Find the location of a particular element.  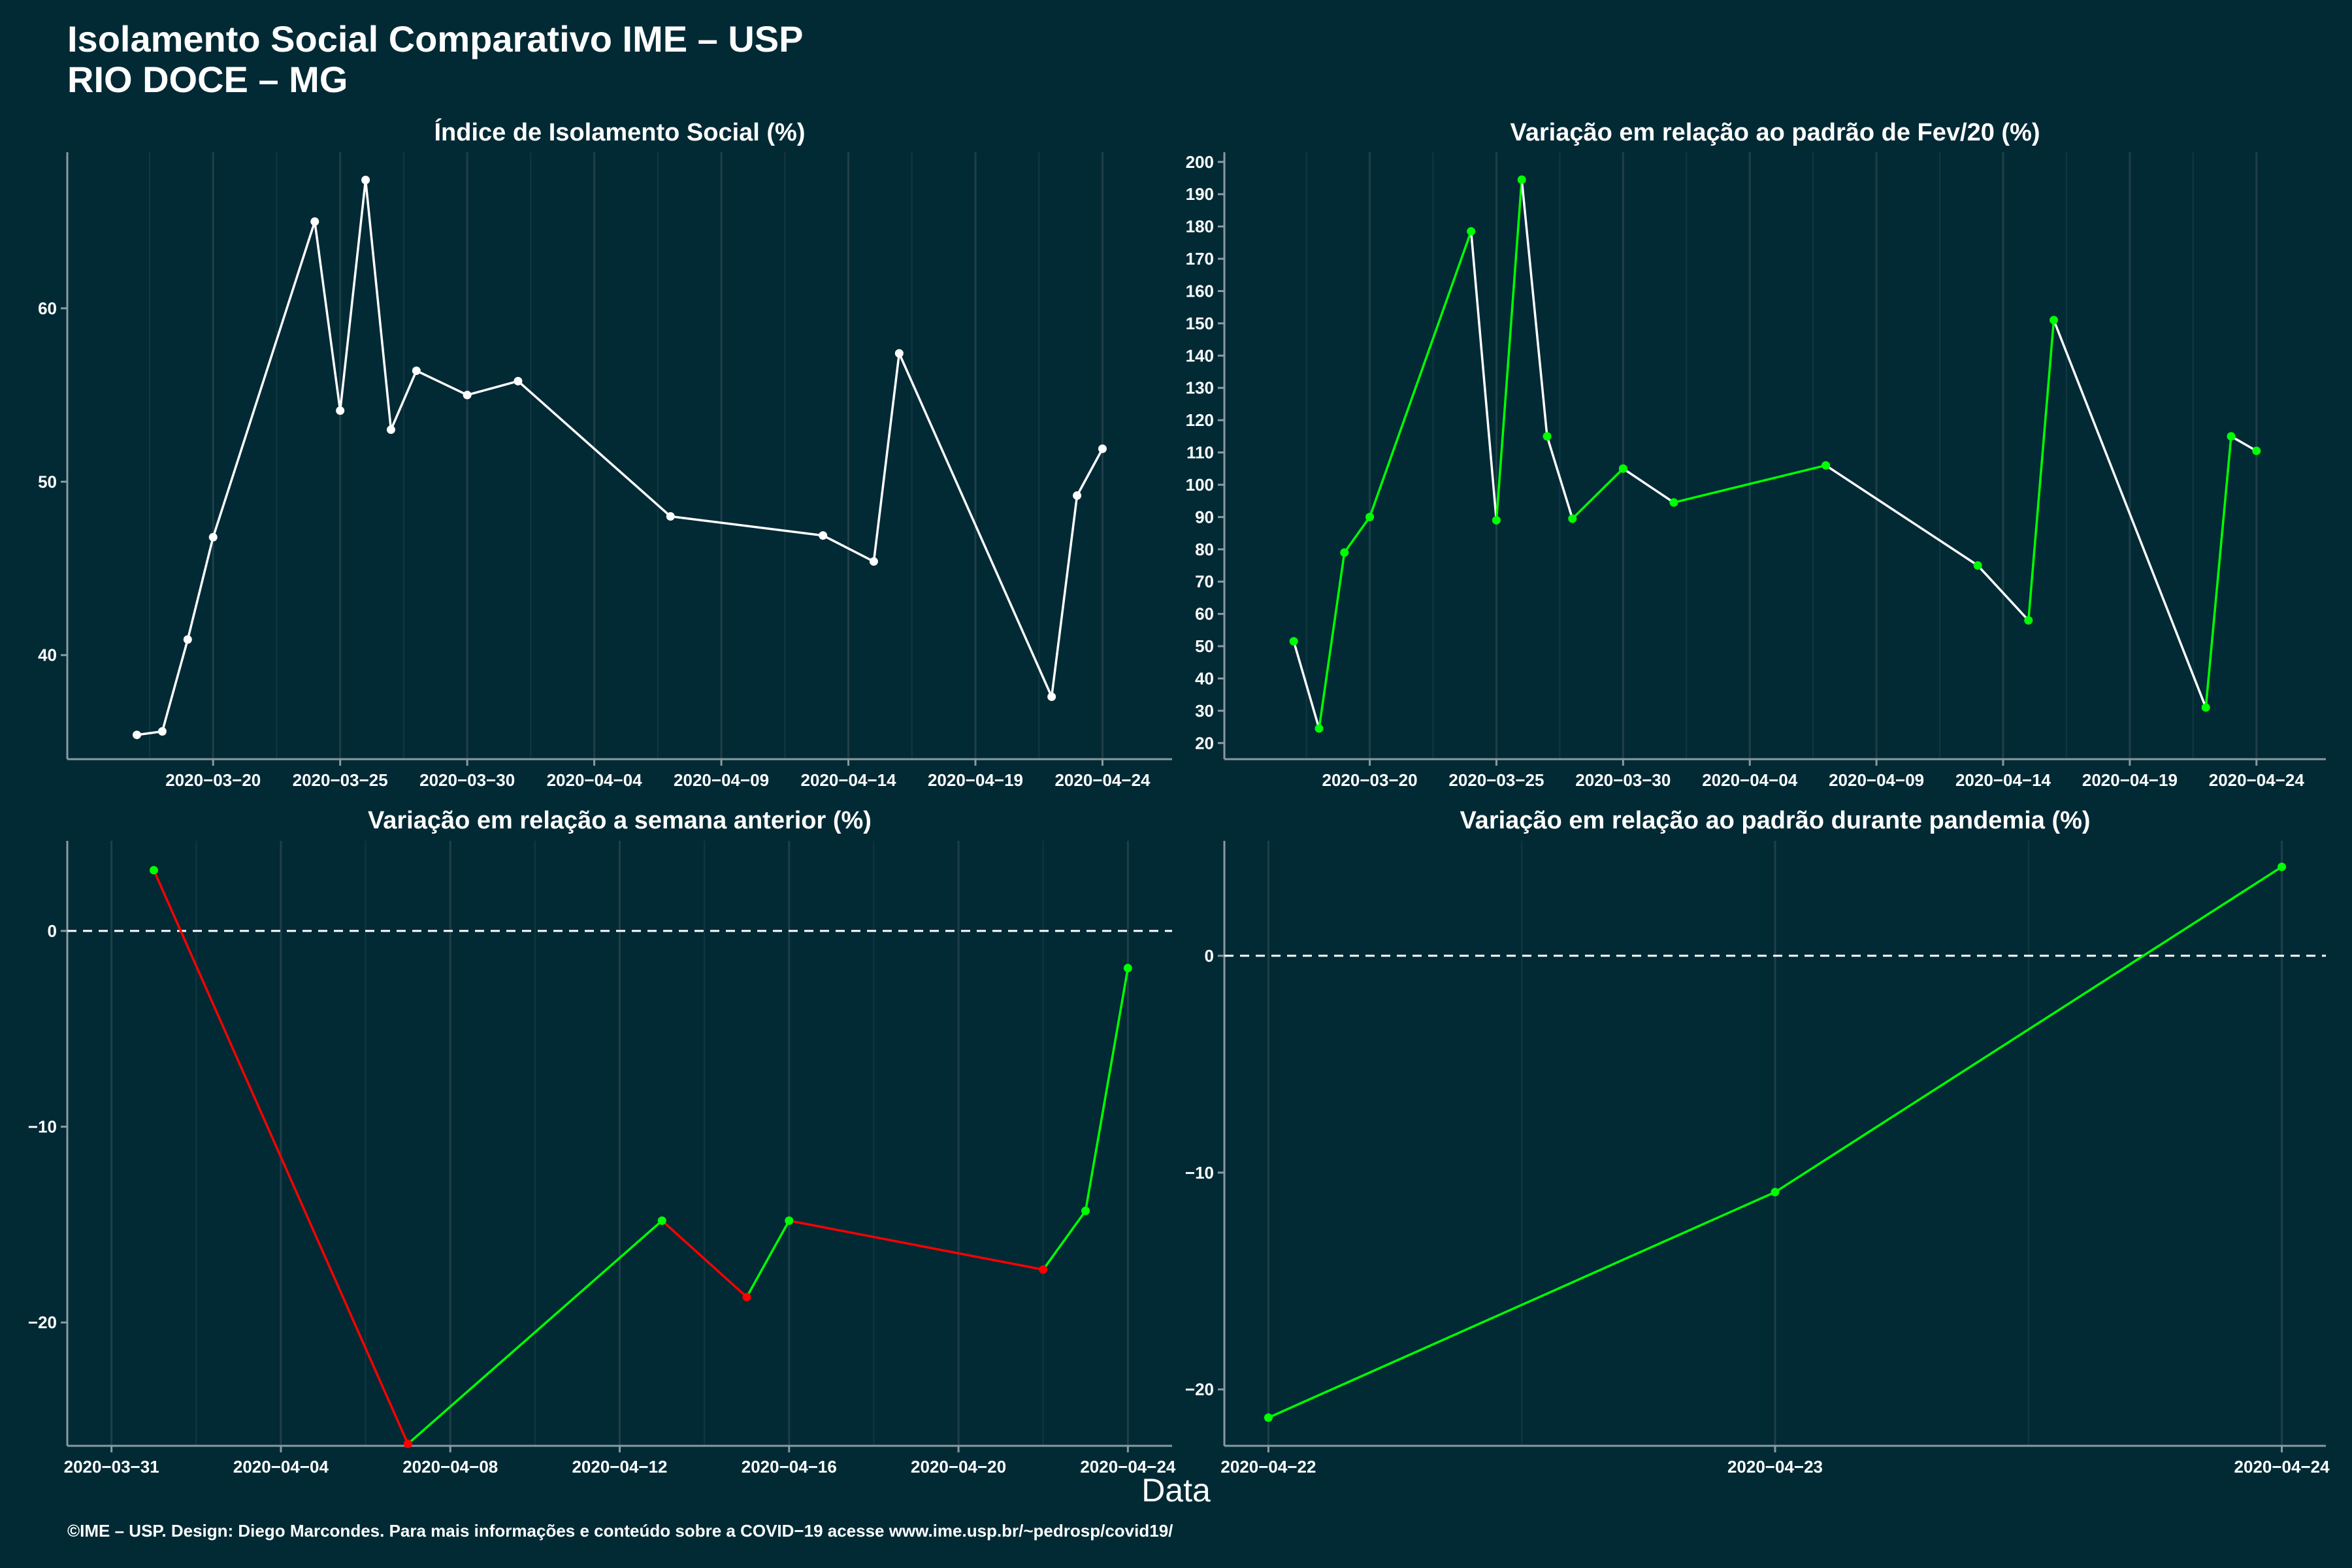

page-title: Isolamento Social Comparativo IME – USP is located at coordinates (435, 38).